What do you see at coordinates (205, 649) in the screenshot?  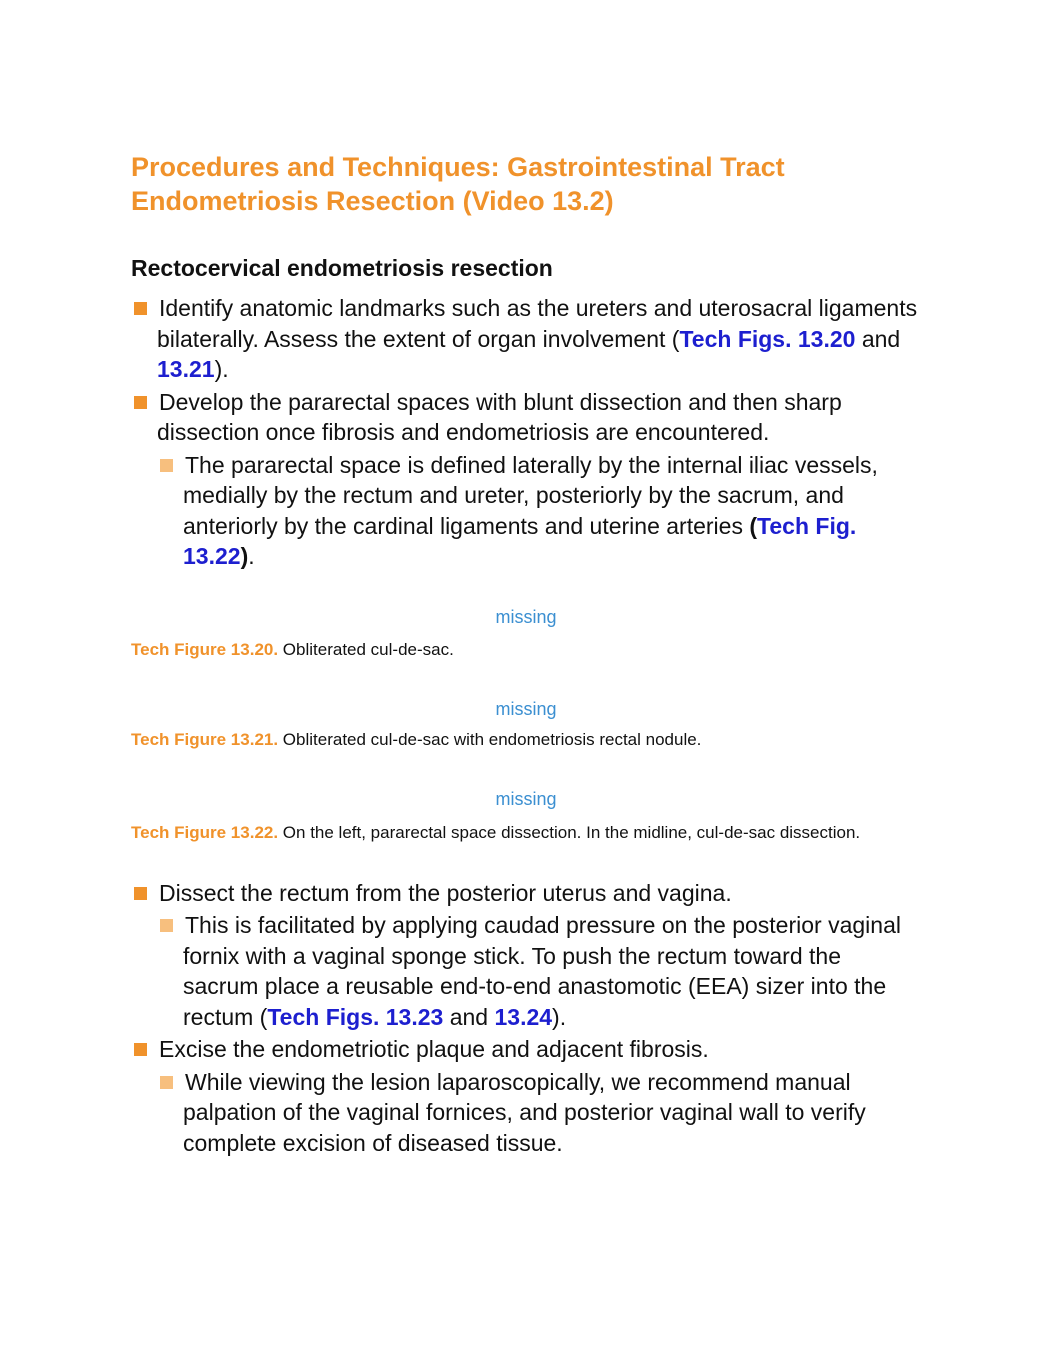 I see `figure-label: Tech Figure 13.20.` at bounding box center [205, 649].